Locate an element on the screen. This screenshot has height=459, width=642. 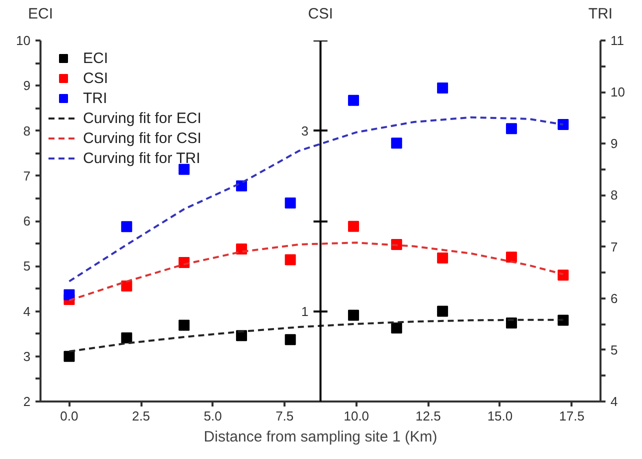
x-tick-label: 7.5 is located at coordinates (285, 416).